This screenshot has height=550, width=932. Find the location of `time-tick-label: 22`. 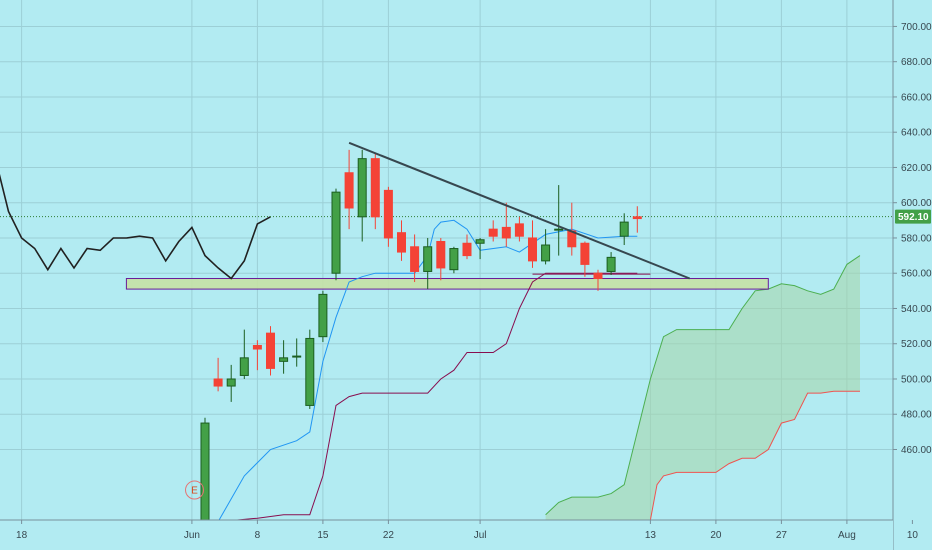

time-tick-label: 22 is located at coordinates (389, 535).